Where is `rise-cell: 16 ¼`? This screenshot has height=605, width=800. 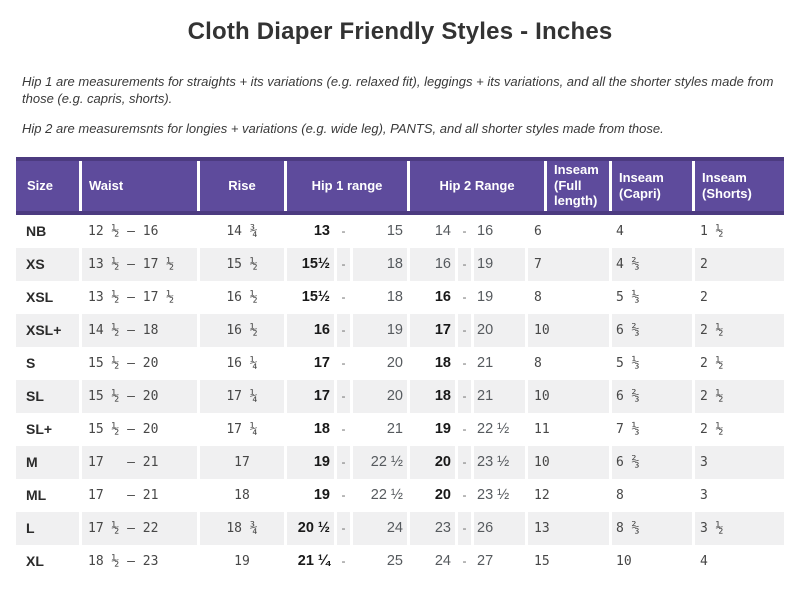 rise-cell: 16 ¼ is located at coordinates (243, 363).